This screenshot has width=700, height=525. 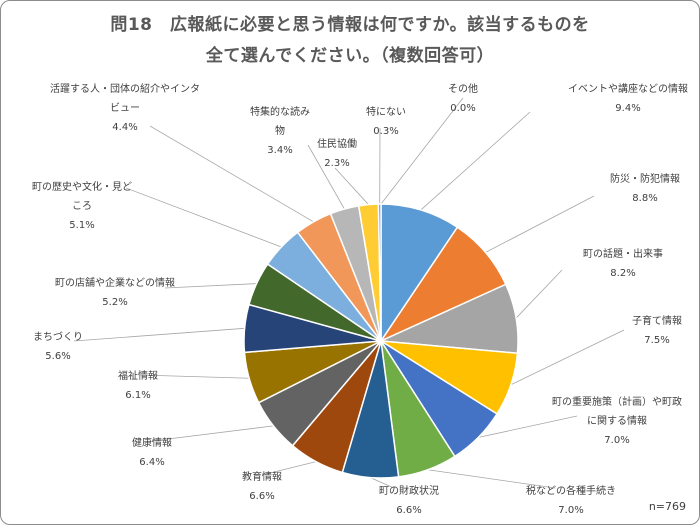 What do you see at coordinates (386, 131) in the screenshot?
I see `slice-value-label: 0.3%` at bounding box center [386, 131].